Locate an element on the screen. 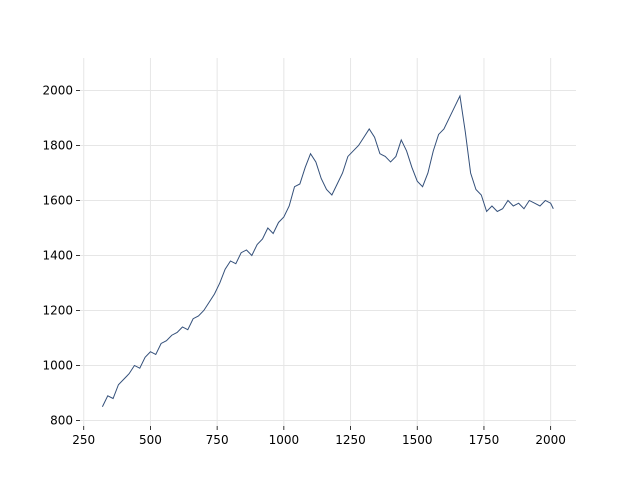 The image size is (640, 484). x-tick-label: 1750 is located at coordinates (484, 440).